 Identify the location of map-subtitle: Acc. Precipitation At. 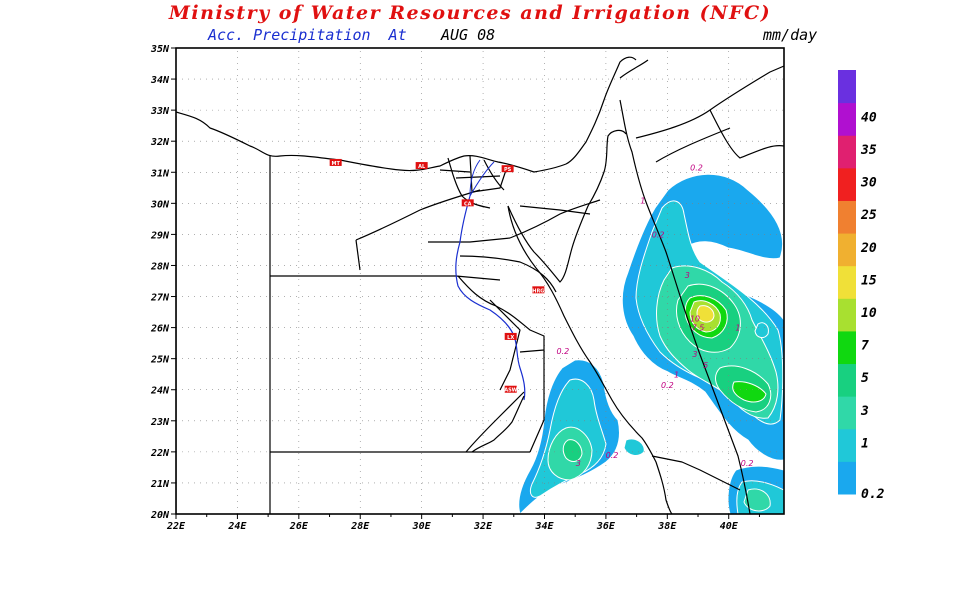
(307, 35).